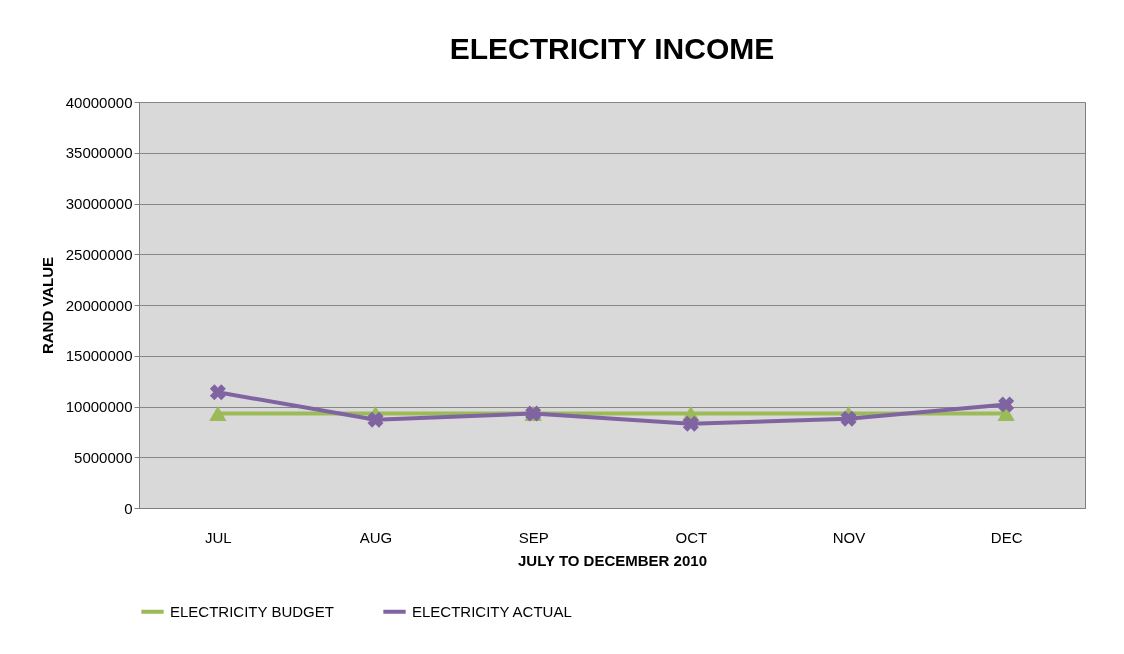 Image resolution: width=1124 pixels, height=654 pixels. What do you see at coordinates (252, 611) in the screenshot?
I see `legend-label: ELECTRICITY BUDGET` at bounding box center [252, 611].